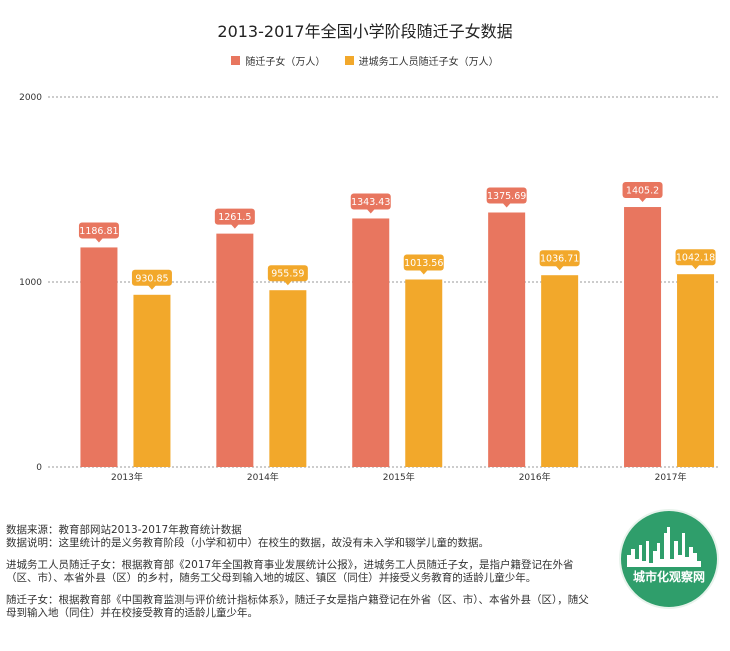 The image size is (730, 651). Describe the element at coordinates (30, 98) in the screenshot. I see `y-tick-label: 2000` at that location.